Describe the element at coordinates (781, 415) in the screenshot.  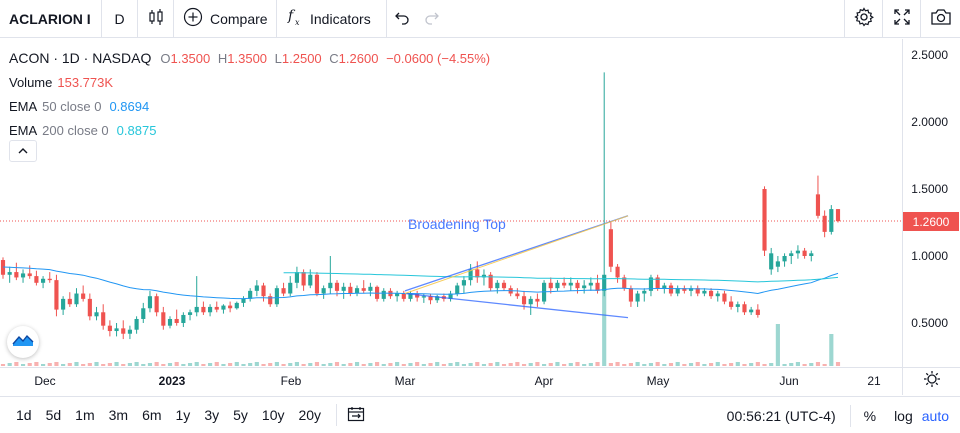
I see `clock-display: 00:56:21 (UTC-4)` at that location.